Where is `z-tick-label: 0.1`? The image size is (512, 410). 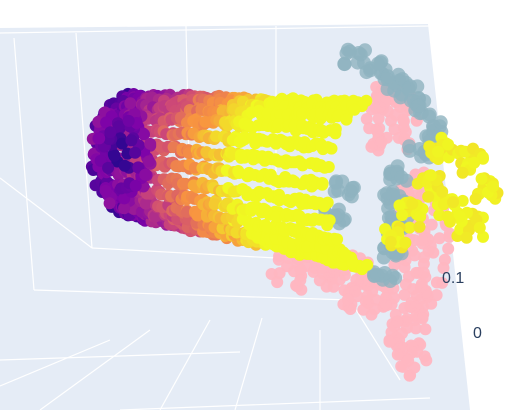
z-tick-label: 0.1 is located at coordinates (453, 278).